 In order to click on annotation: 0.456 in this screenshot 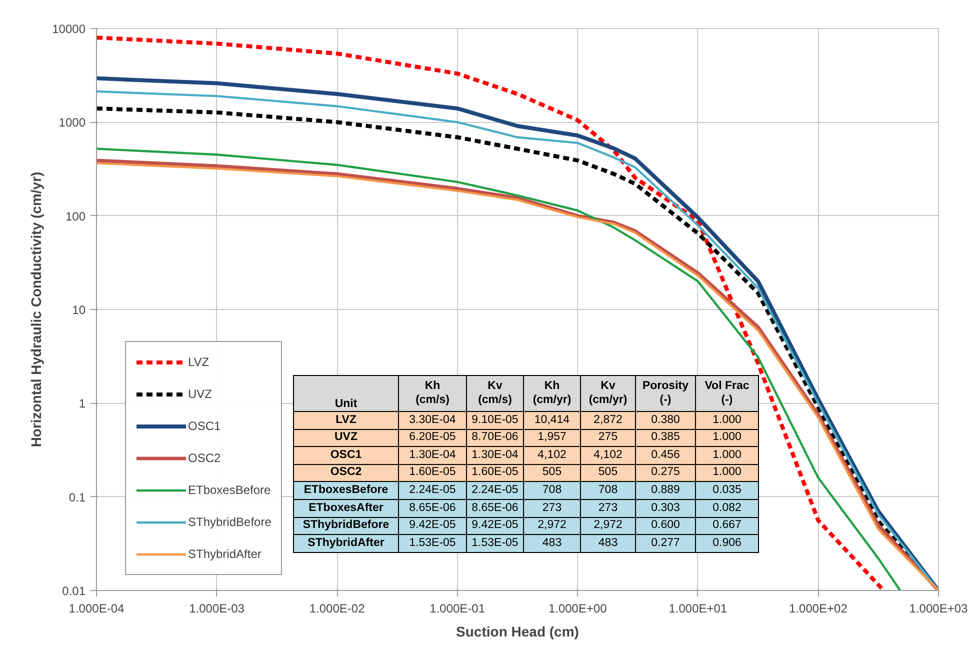, I will do `click(666, 455)`.